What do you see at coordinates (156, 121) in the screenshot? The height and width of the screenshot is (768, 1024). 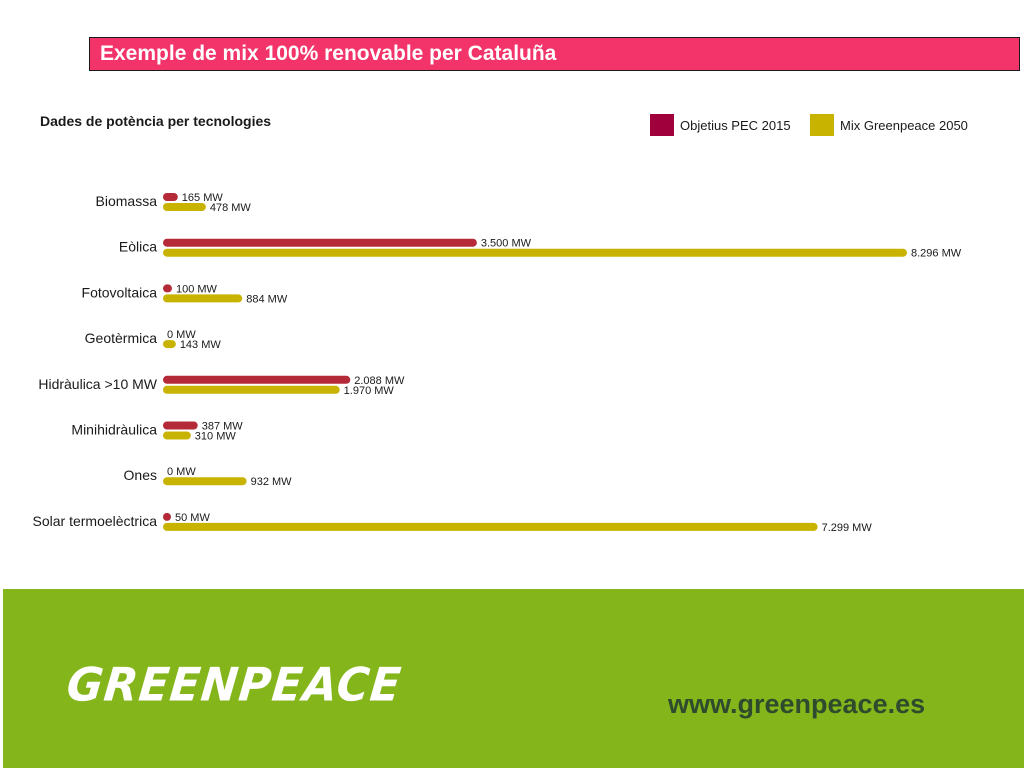 I see `chart-title: Dades de potència per tecnologies` at bounding box center [156, 121].